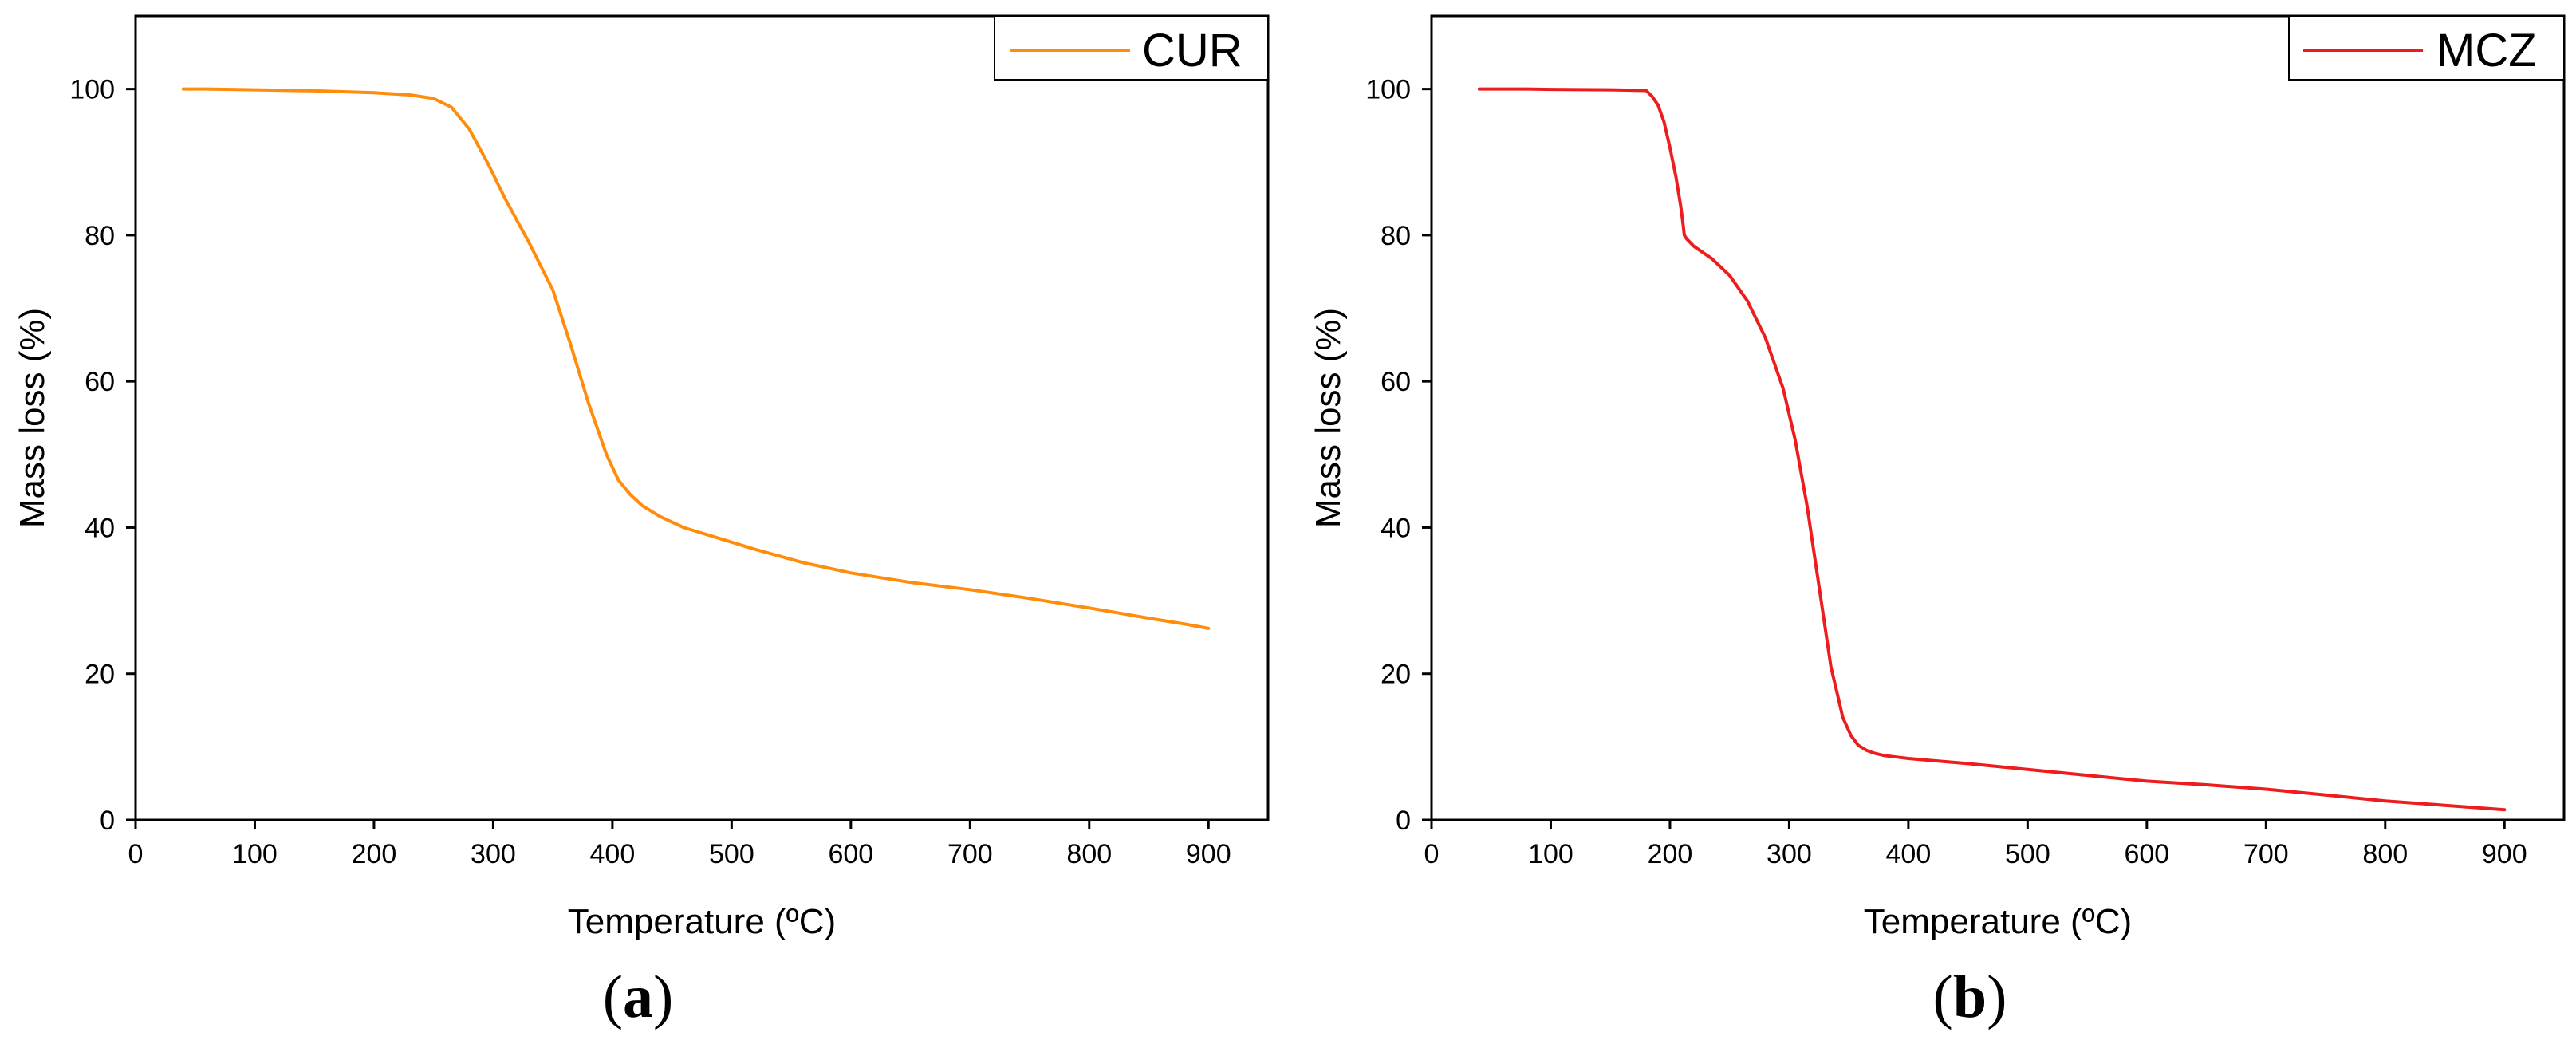 The width and height of the screenshot is (2576, 1044). I want to click on legend-box: CUR, so click(1131, 48).